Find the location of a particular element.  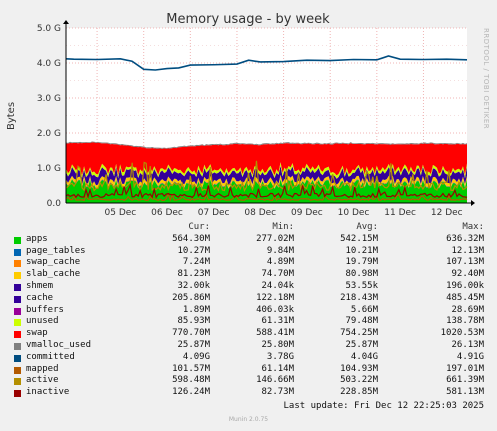

legend-avg: 218.43M is located at coordinates (359, 297).